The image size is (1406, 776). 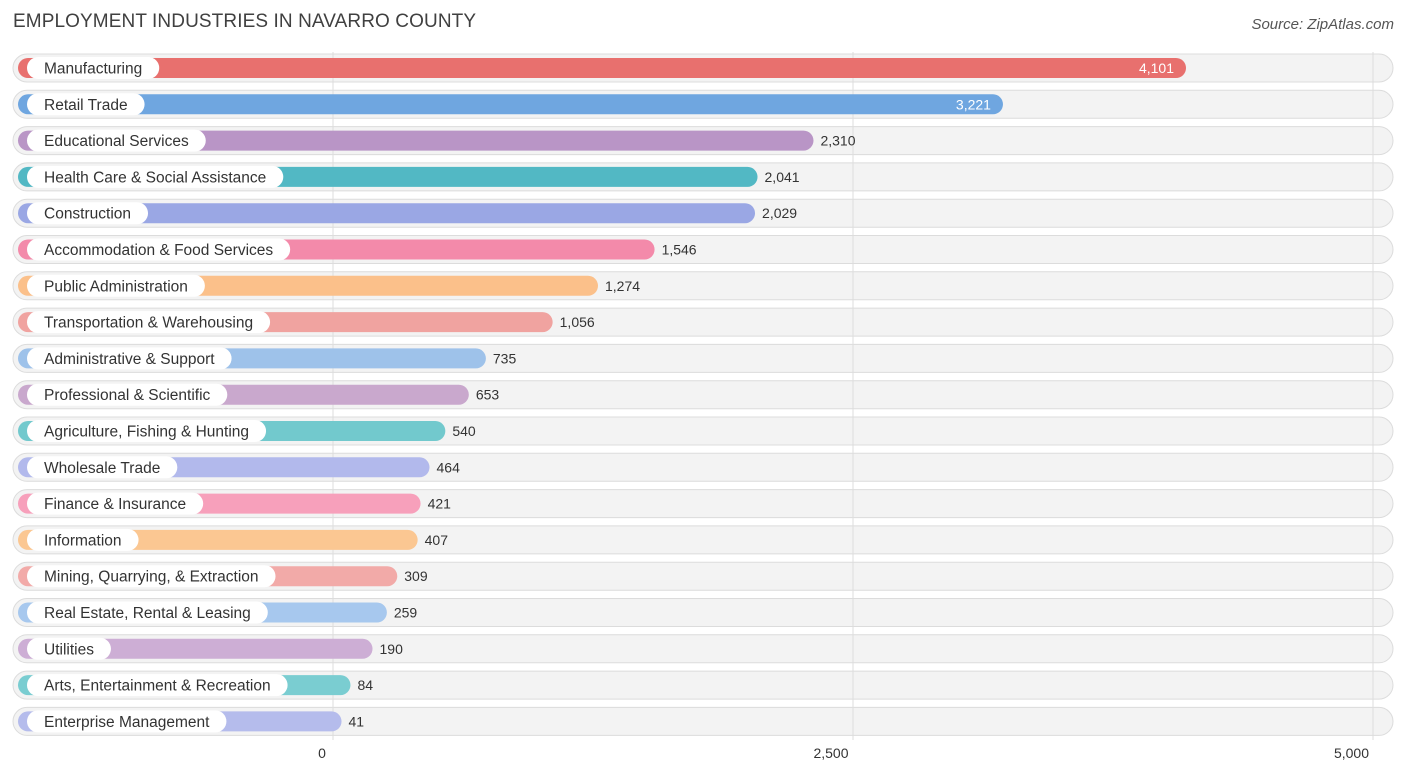 I want to click on bar-group: Professional & Scientific 653, so click(x=259, y=394).